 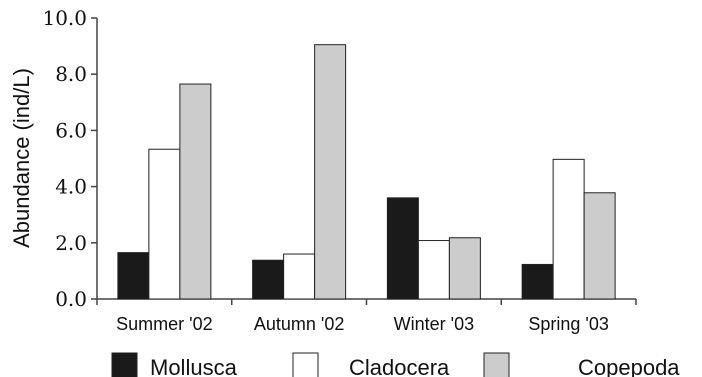 I want to click on y-tick-label: 8.0, so click(x=71, y=74).